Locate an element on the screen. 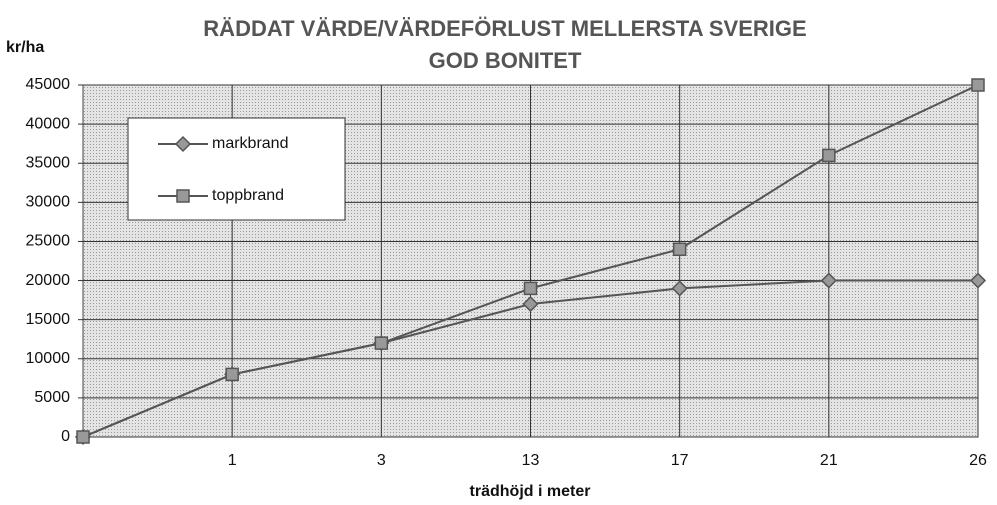 The height and width of the screenshot is (505, 997). legend-label: markbrand is located at coordinates (250, 143).